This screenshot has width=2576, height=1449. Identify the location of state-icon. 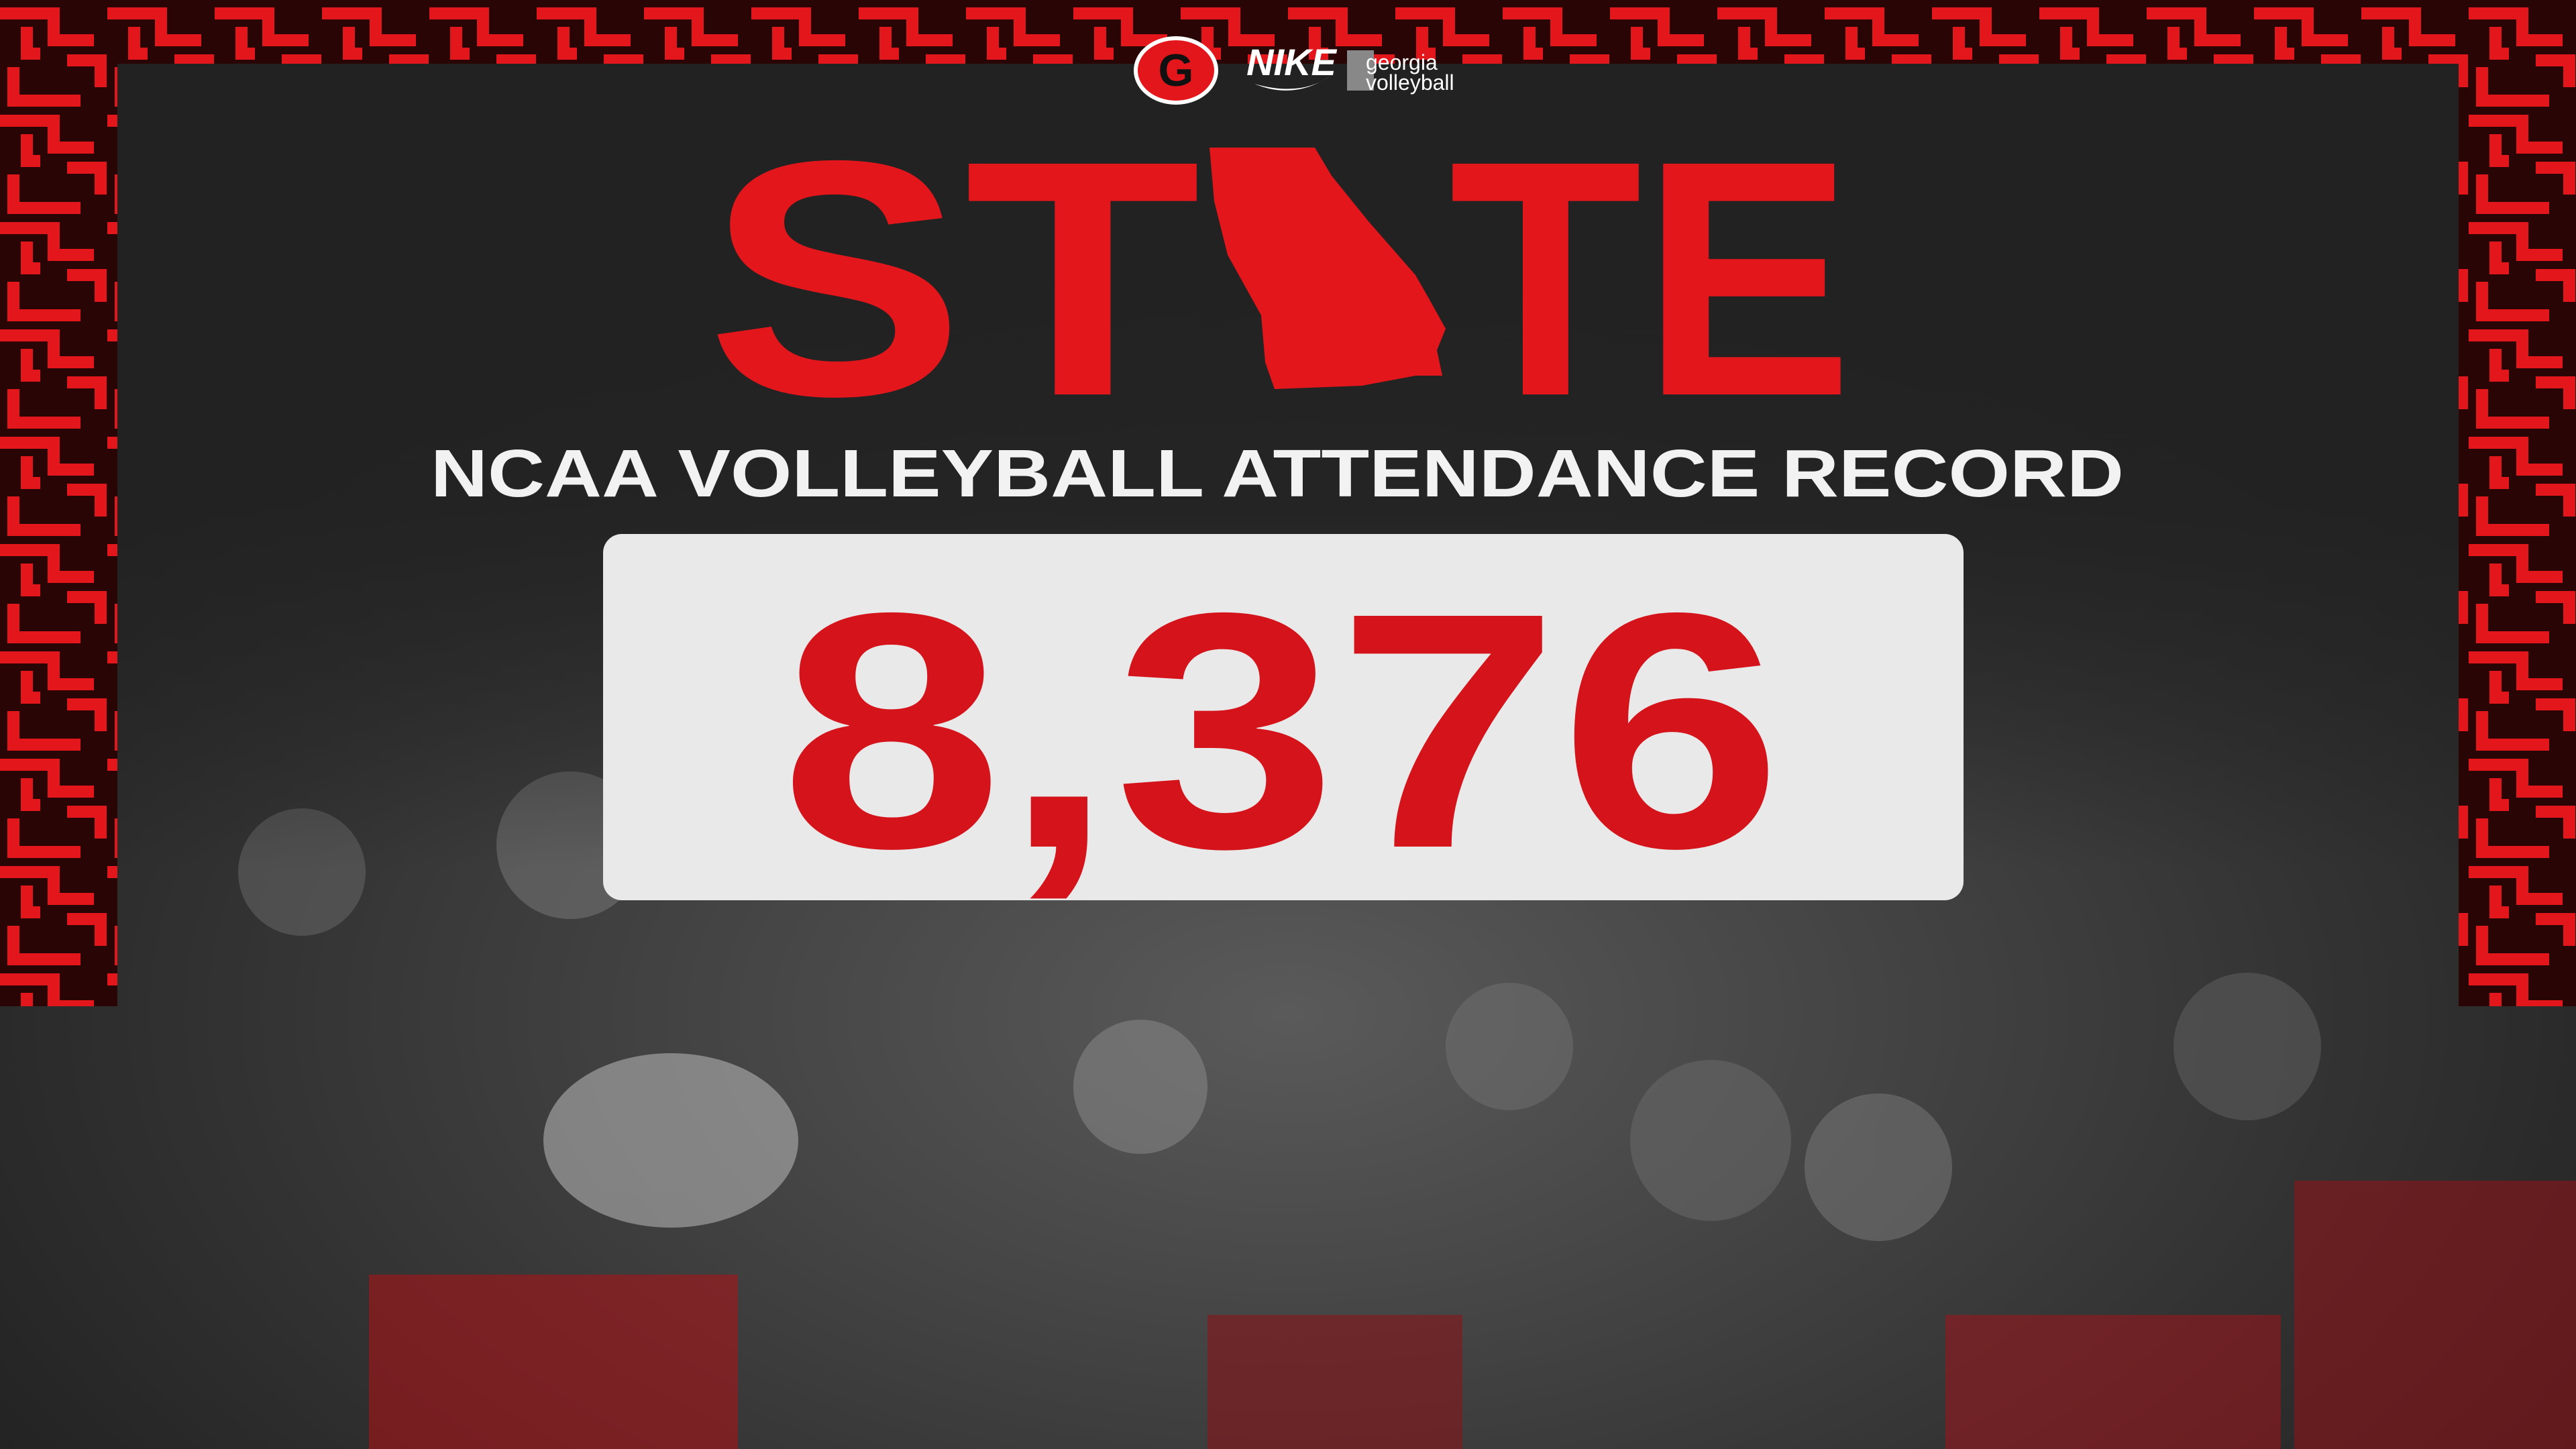
(1360, 70).